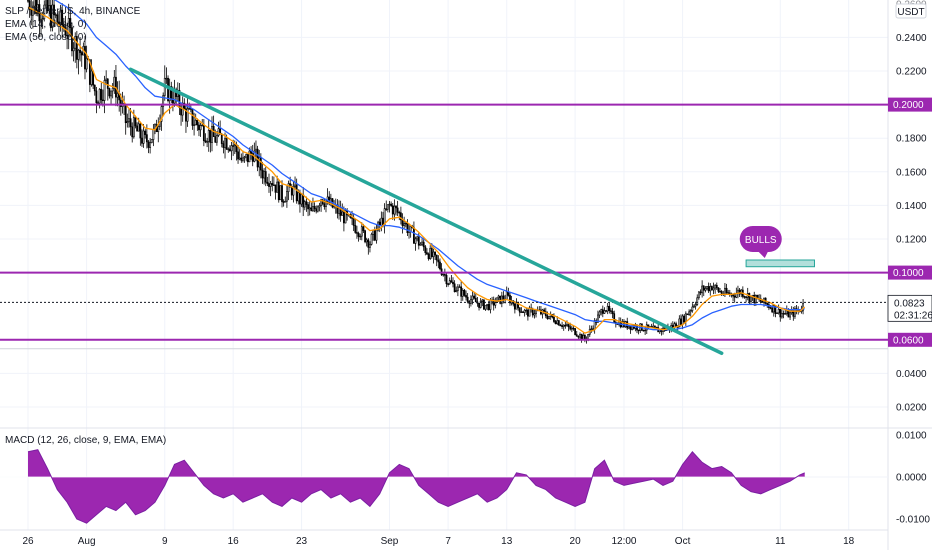 Image resolution: width=932 pixels, height=550 pixels. I want to click on bulls-callout-bubble, so click(760, 239).